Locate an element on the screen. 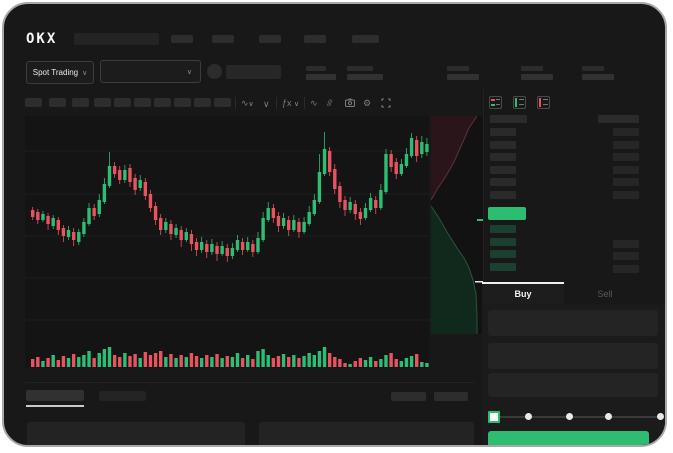 The width and height of the screenshot is (673, 453). pair-name-placeholder is located at coordinates (253, 72).